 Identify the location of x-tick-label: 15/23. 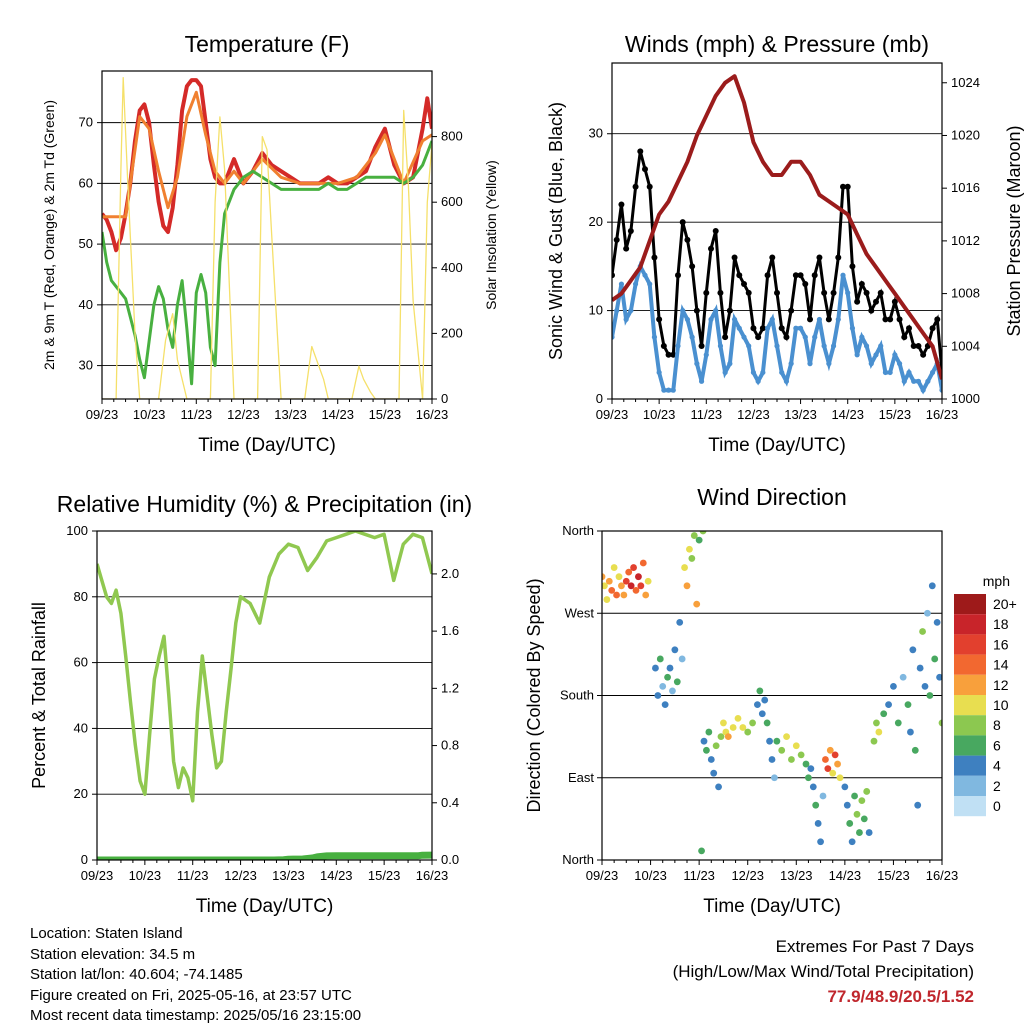
(384, 875).